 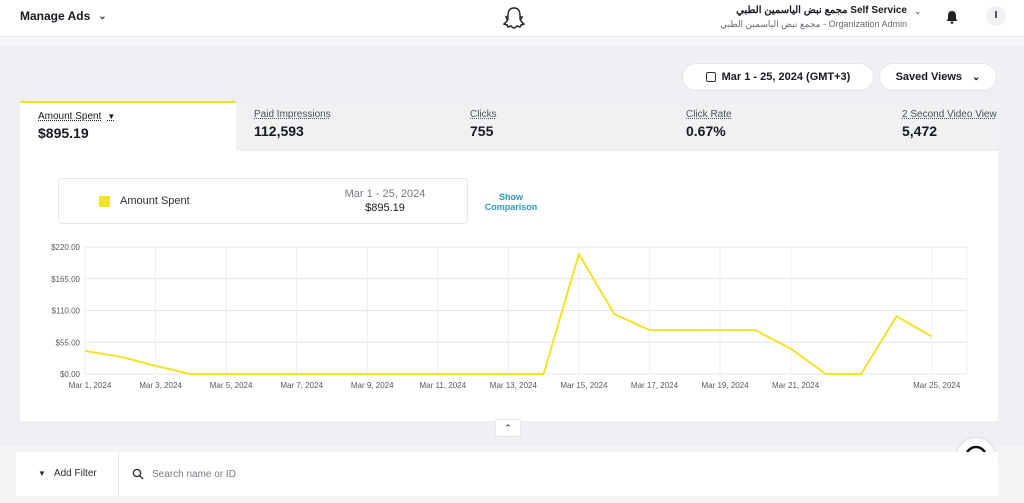 I want to click on legend-series-name: Amount Spent, so click(x=155, y=201).